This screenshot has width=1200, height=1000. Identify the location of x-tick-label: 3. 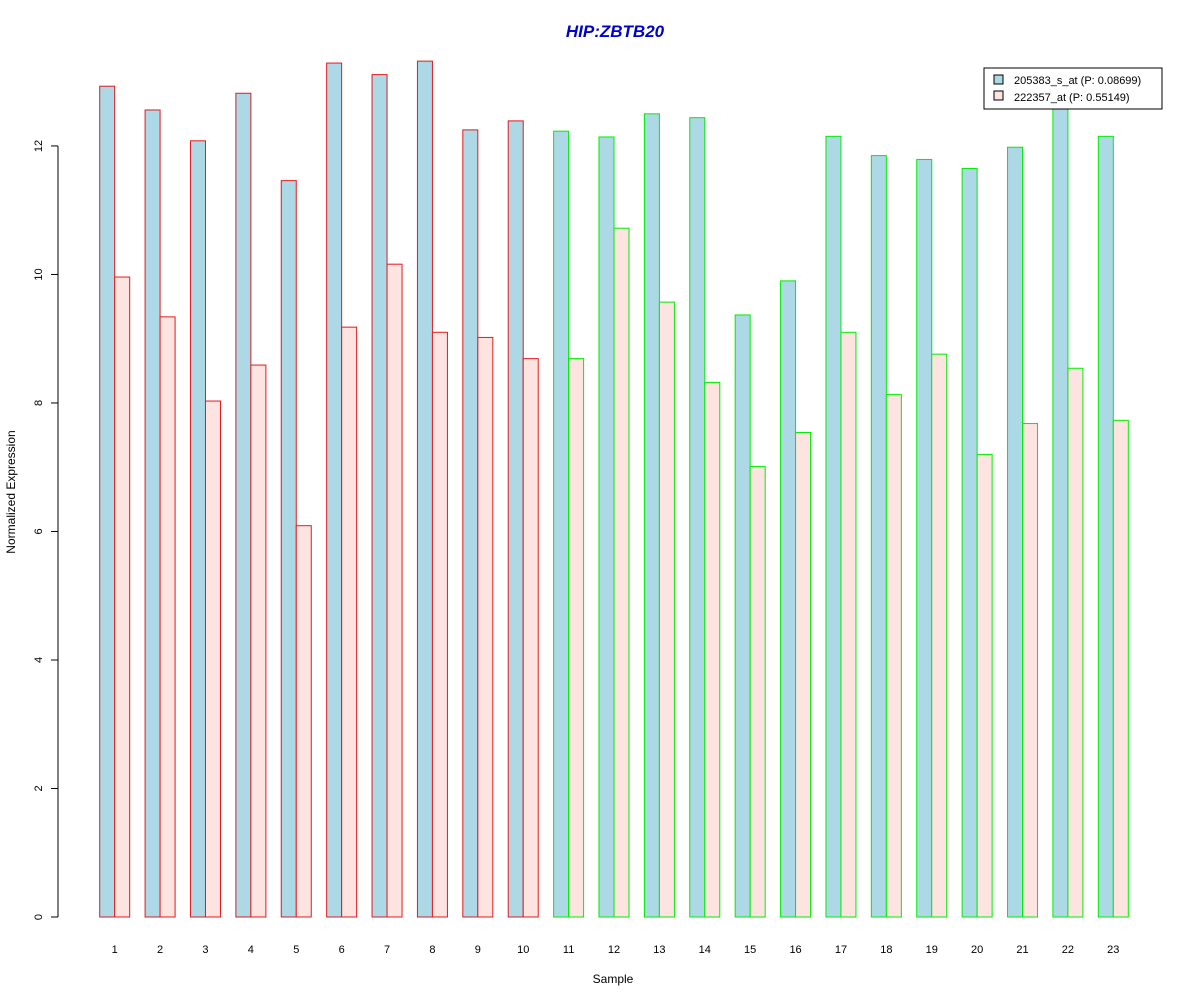
(205, 950).